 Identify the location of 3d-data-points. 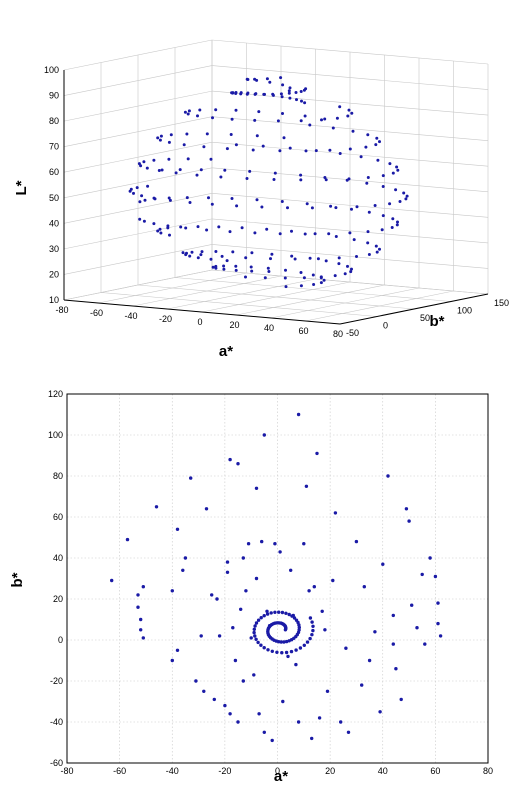
(268, 182).